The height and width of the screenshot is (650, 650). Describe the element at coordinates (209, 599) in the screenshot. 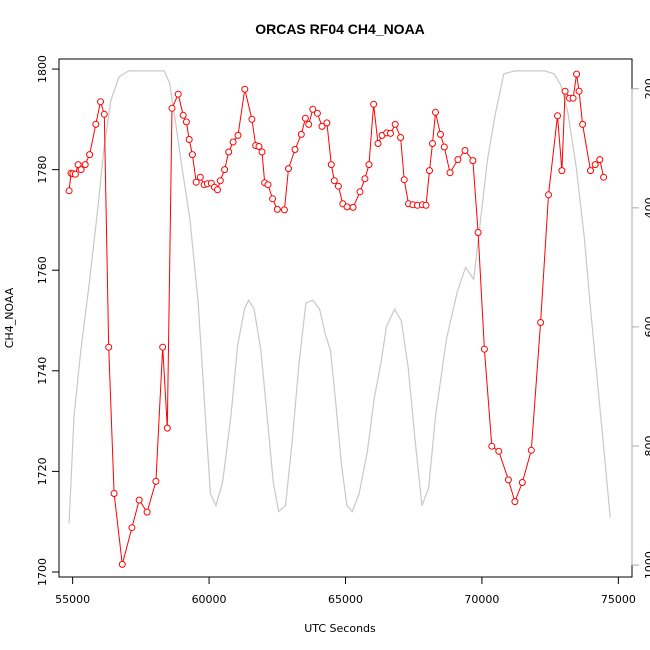

I see `x-tick-label: 60000` at that location.